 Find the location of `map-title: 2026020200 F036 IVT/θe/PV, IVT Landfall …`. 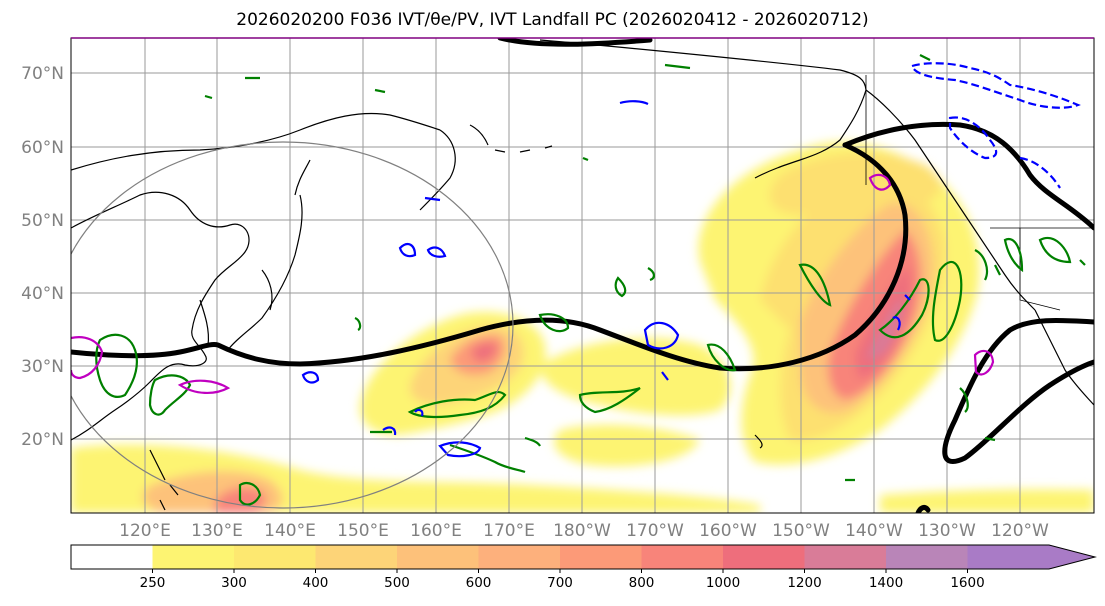

map-title: 2026020200 F036 IVT/θe/PV, IVT Landfall … is located at coordinates (552, 20).